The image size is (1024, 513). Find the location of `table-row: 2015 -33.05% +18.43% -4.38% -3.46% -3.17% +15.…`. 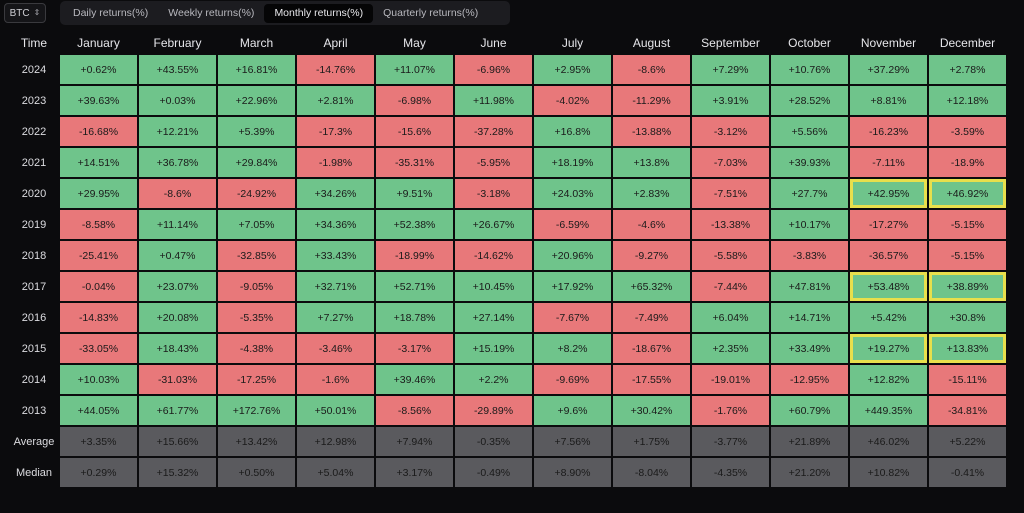

table-row: 2015 -33.05% +18.43% -4.38% -3.46% -3.17% +15.… is located at coordinates (508, 348).